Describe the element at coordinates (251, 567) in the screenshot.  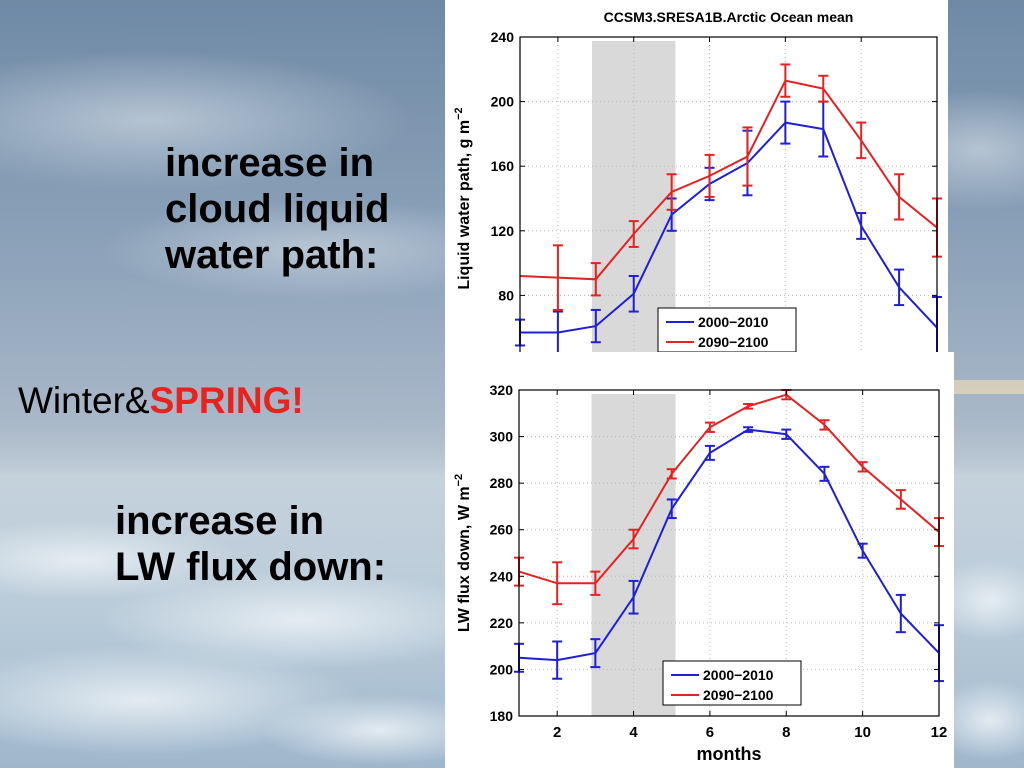
I see `text-line: LW flux down:` at that location.